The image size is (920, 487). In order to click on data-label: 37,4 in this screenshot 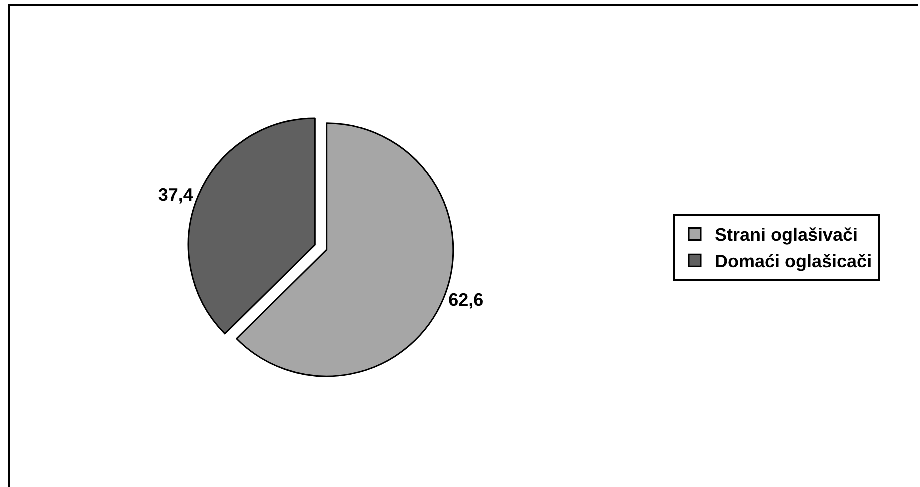, I will do `click(176, 194)`.